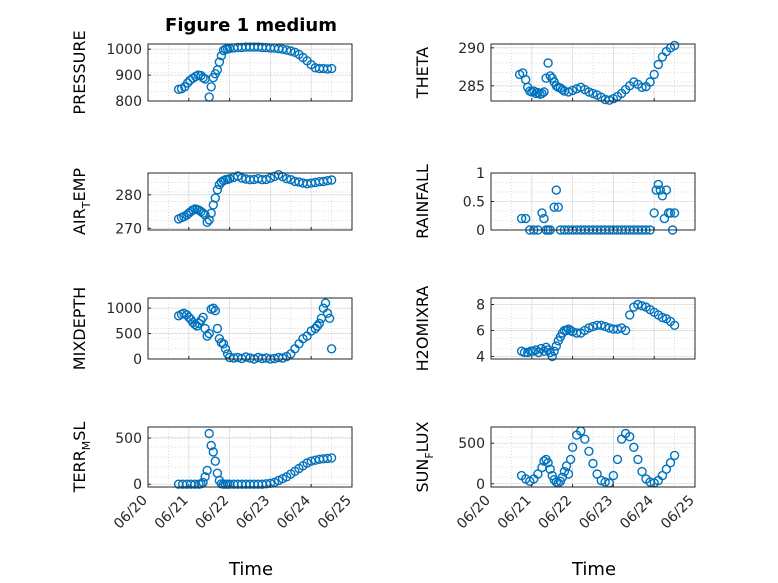 The width and height of the screenshot is (778, 583). What do you see at coordinates (480, 174) in the screenshot?
I see `y-tick-label: 1` at bounding box center [480, 174].